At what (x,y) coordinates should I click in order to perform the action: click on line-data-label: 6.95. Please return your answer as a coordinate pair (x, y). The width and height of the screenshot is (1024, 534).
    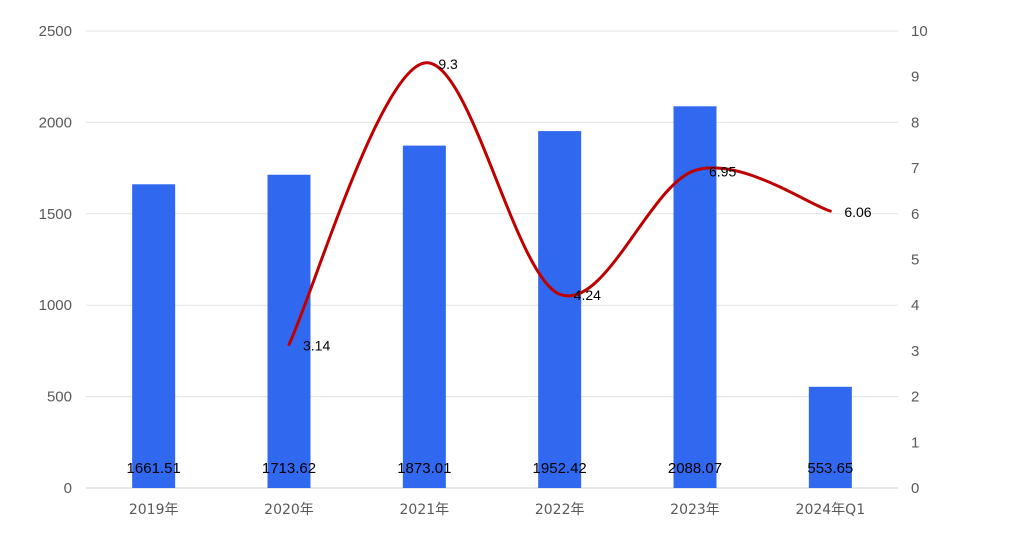
    Looking at the image, I should click on (722, 171).